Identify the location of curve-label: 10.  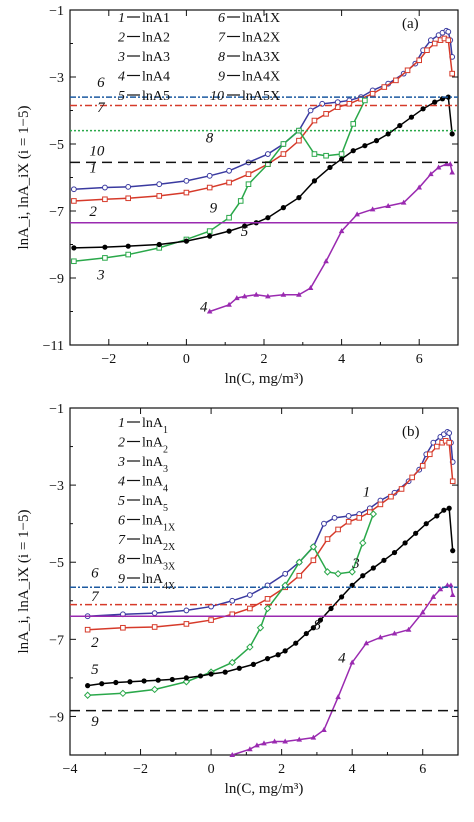
(97, 152).